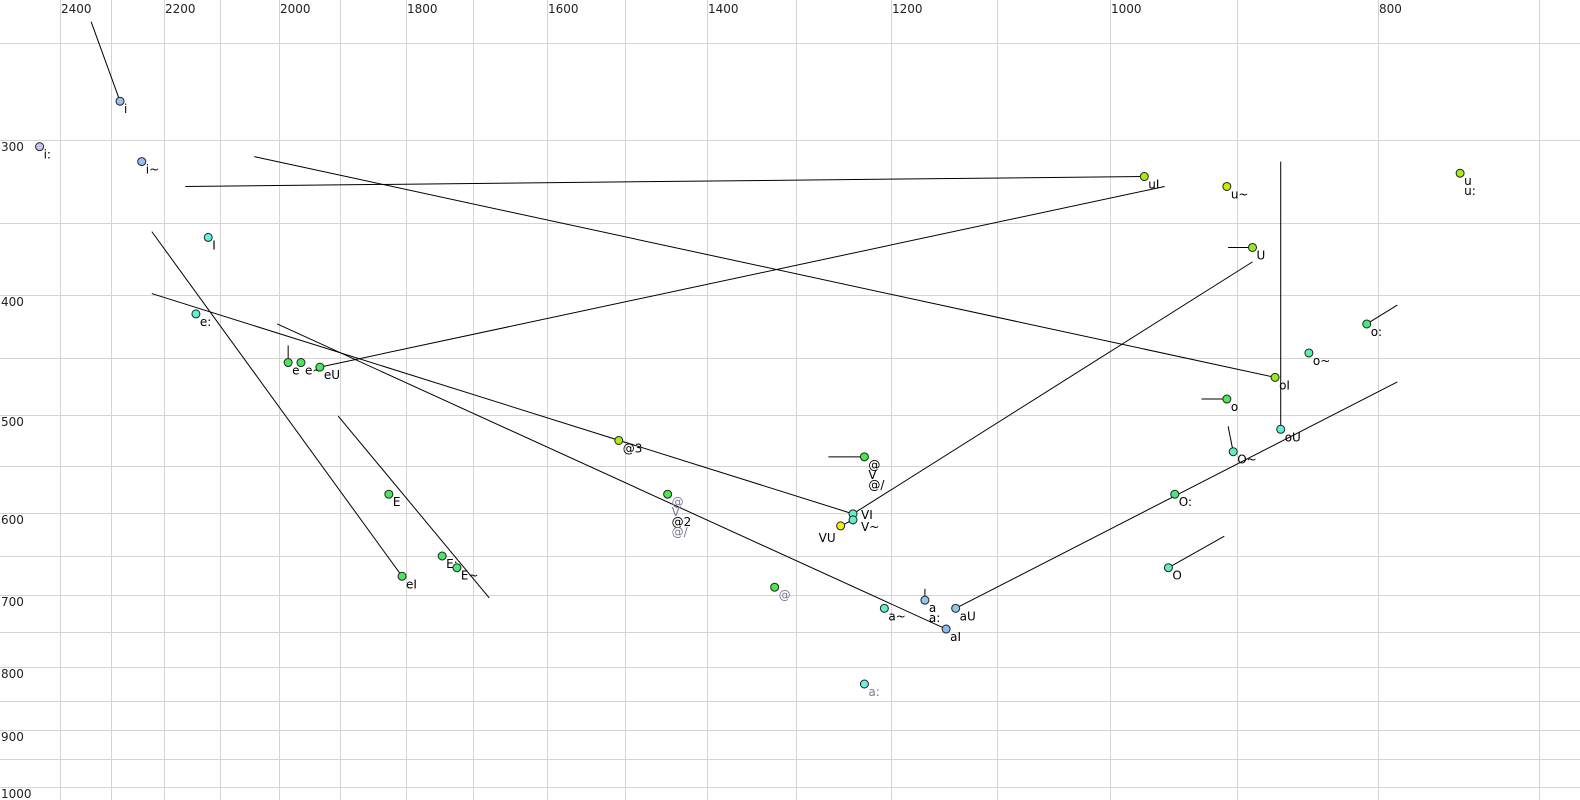 This screenshot has width=1580, height=800. Describe the element at coordinates (125, 109) in the screenshot. I see `vowel-label: i` at that location.